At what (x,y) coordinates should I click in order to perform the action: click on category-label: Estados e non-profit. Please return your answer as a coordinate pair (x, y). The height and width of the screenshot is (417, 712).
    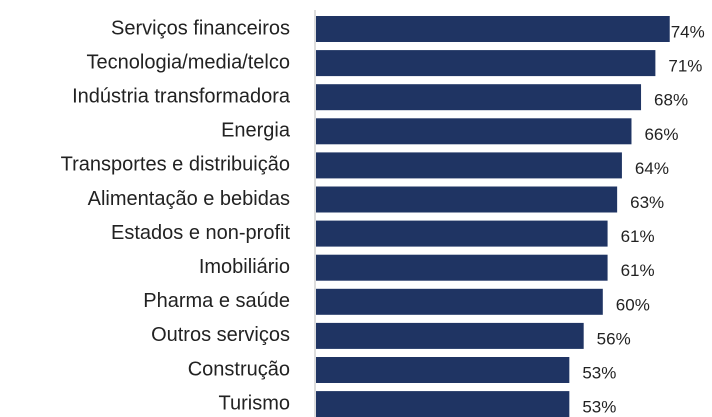
    Looking at the image, I should click on (200, 233).